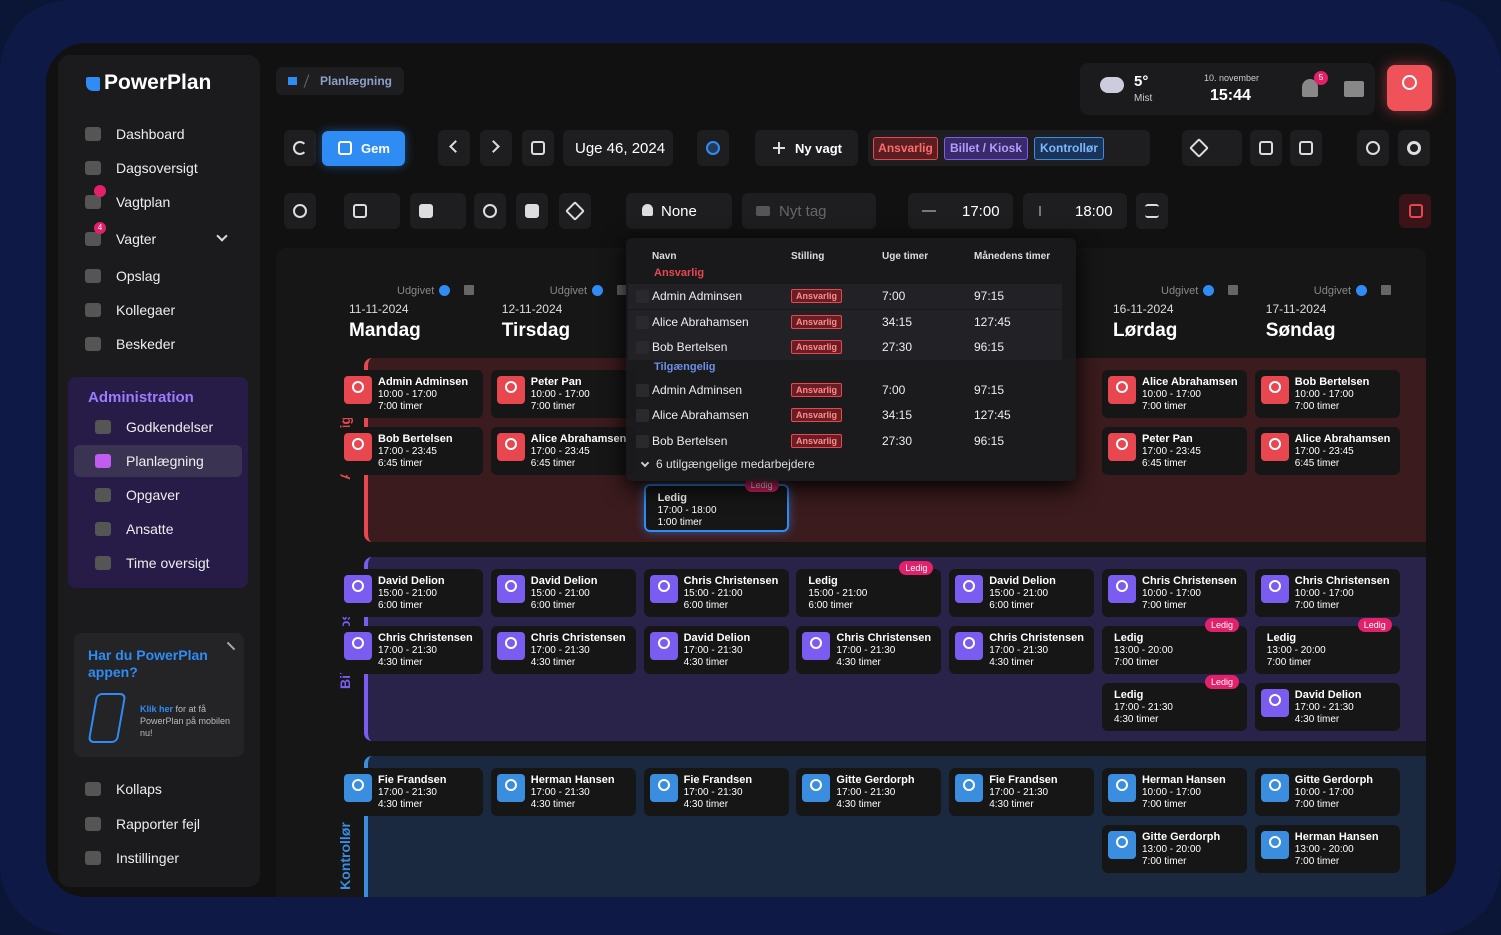  Describe the element at coordinates (869, 589) in the screenshot. I see `shift-card: Ledig 15:00 - 21:00 6:00 timer Ledig` at that location.